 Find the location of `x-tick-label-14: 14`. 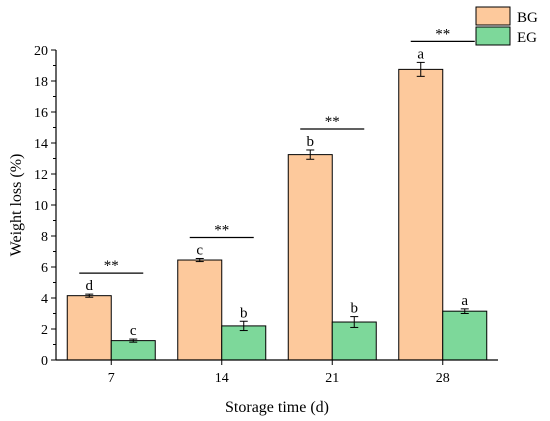

x-tick-label-14: 14 is located at coordinates (222, 378).